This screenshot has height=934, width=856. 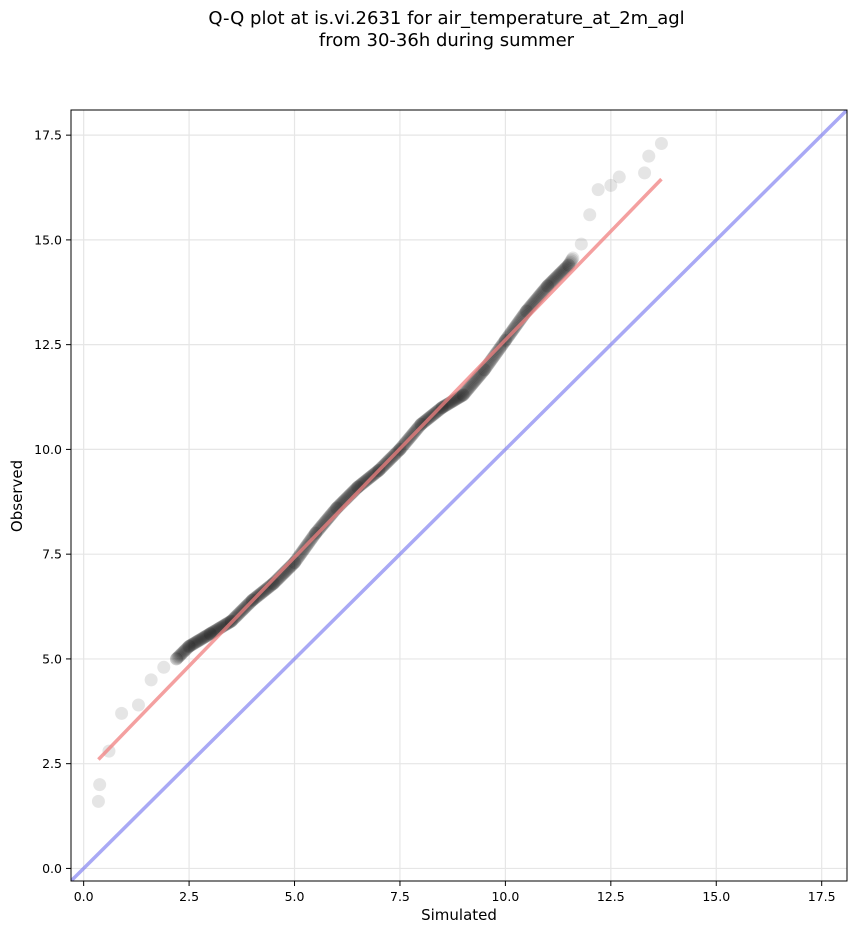 I want to click on y-tick-label: 0.0, so click(x=52, y=868).